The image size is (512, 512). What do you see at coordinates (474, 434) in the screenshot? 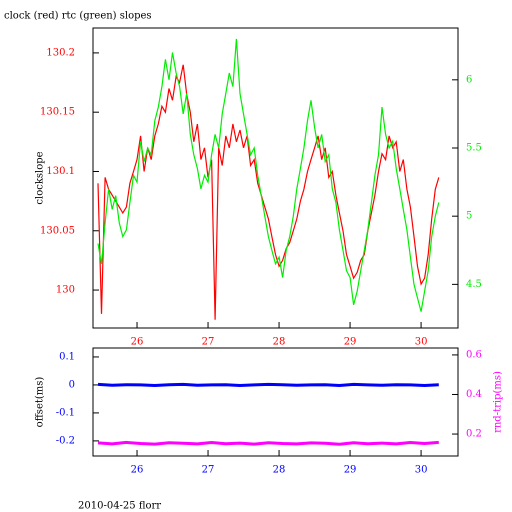
I see `y2-tick-label: 0.2` at bounding box center [474, 434].